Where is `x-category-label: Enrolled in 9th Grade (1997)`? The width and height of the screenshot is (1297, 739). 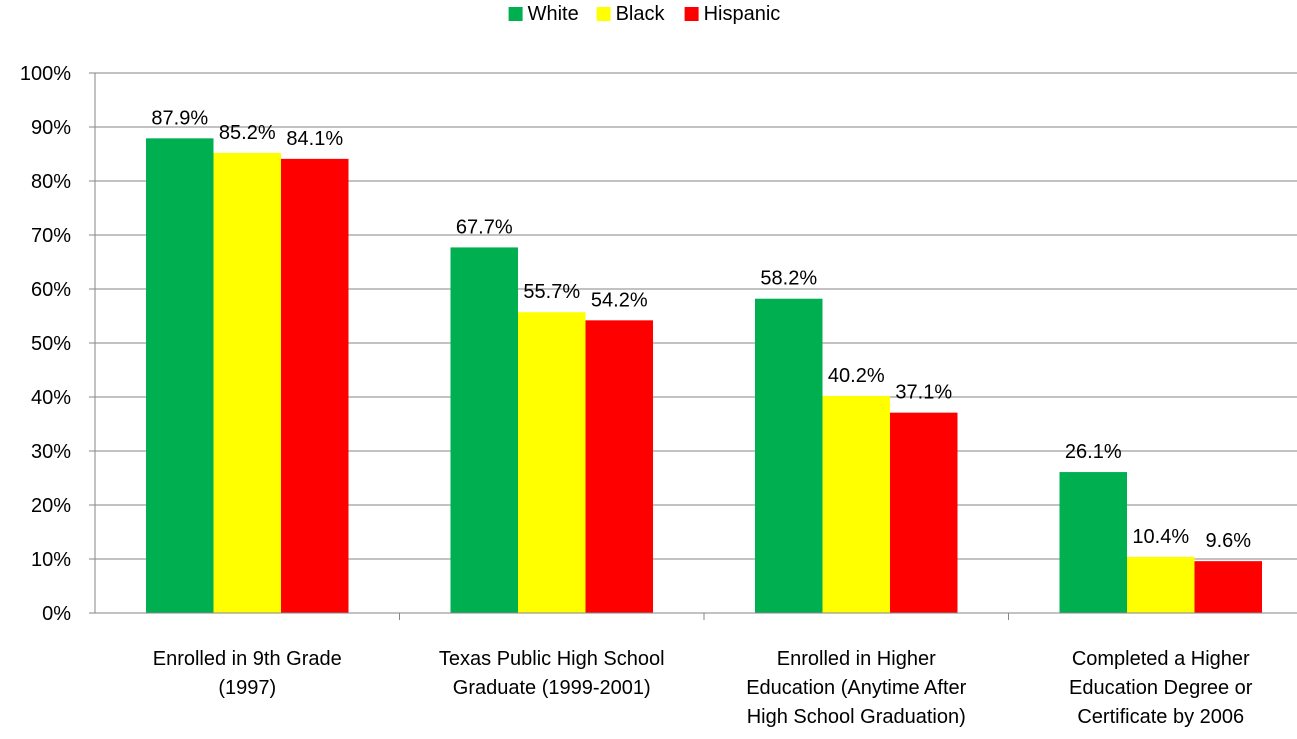 x-category-label: Enrolled in 9th Grade (1997) is located at coordinates (247, 673).